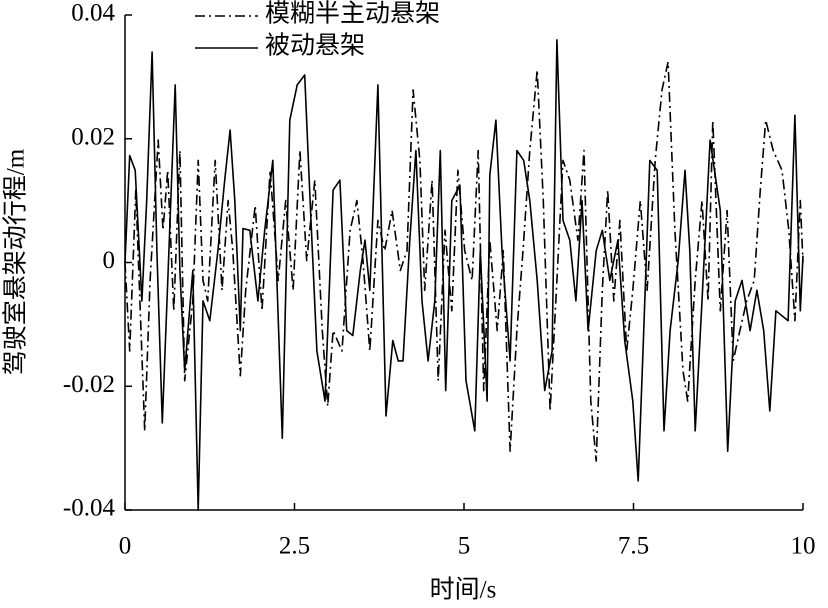  What do you see at coordinates (125, 546) in the screenshot?
I see `x-tick-label: 0` at bounding box center [125, 546].